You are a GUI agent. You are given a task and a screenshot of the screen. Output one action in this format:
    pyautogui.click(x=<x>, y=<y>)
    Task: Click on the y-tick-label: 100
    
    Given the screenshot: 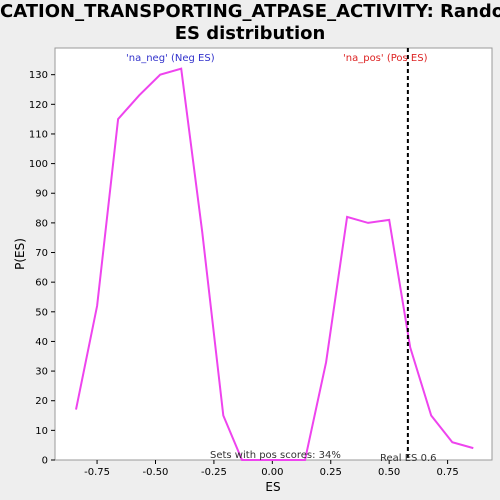 What is the action you would take?
    pyautogui.click(x=38, y=164)
    